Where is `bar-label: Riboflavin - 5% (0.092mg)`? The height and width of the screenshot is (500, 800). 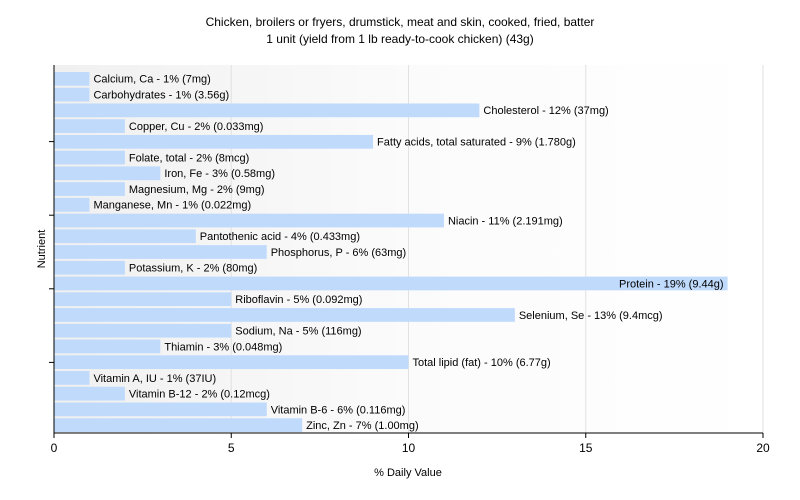 bar-label: Riboflavin - 5% (0.092mg) is located at coordinates (298, 300).